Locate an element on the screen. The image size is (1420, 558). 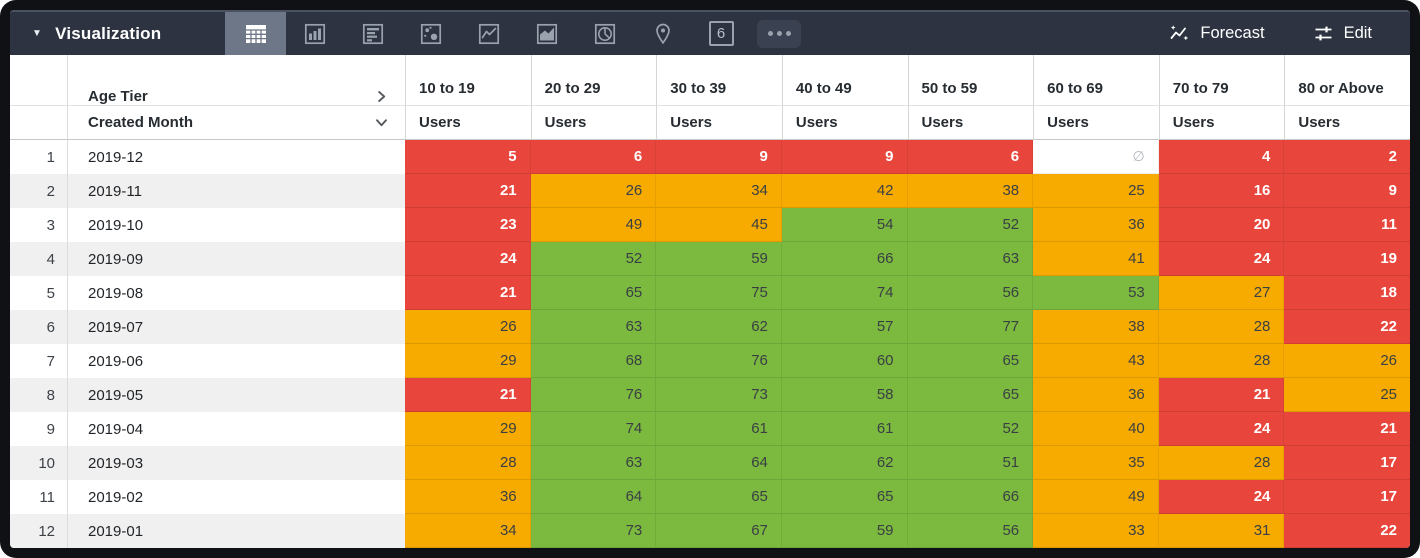
value-cell: 16 is located at coordinates (1221, 191).